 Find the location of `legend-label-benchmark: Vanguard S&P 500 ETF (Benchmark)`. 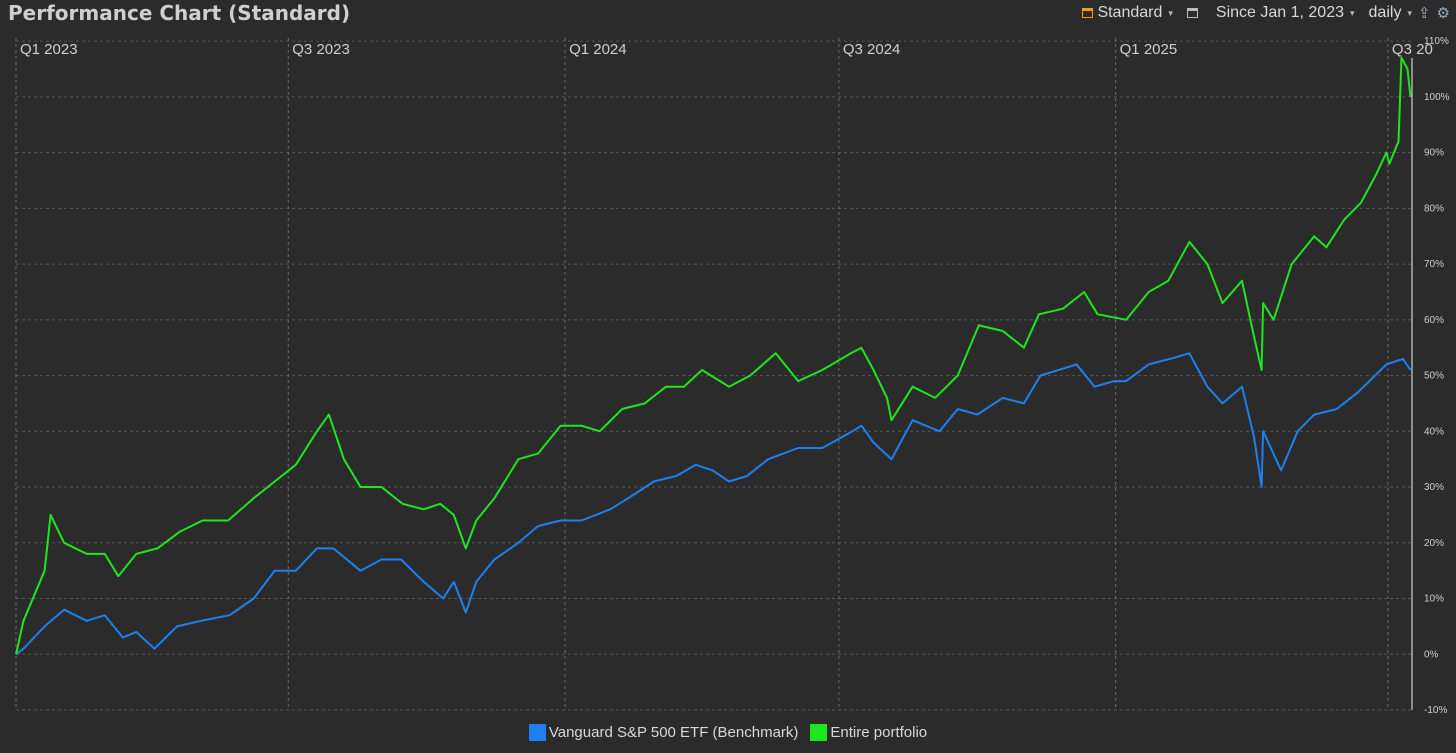

legend-label-benchmark: Vanguard S&P 500 ETF (Benchmark) is located at coordinates (673, 732).